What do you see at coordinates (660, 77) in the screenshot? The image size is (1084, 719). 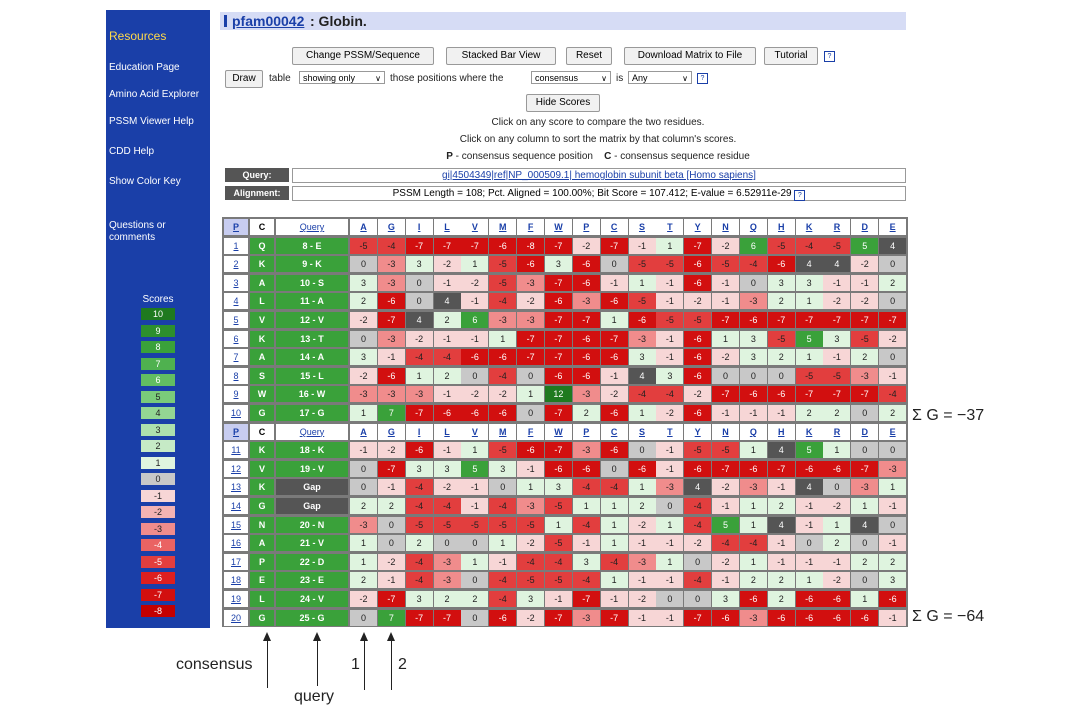 I see `value-select: Any ∨` at bounding box center [660, 77].